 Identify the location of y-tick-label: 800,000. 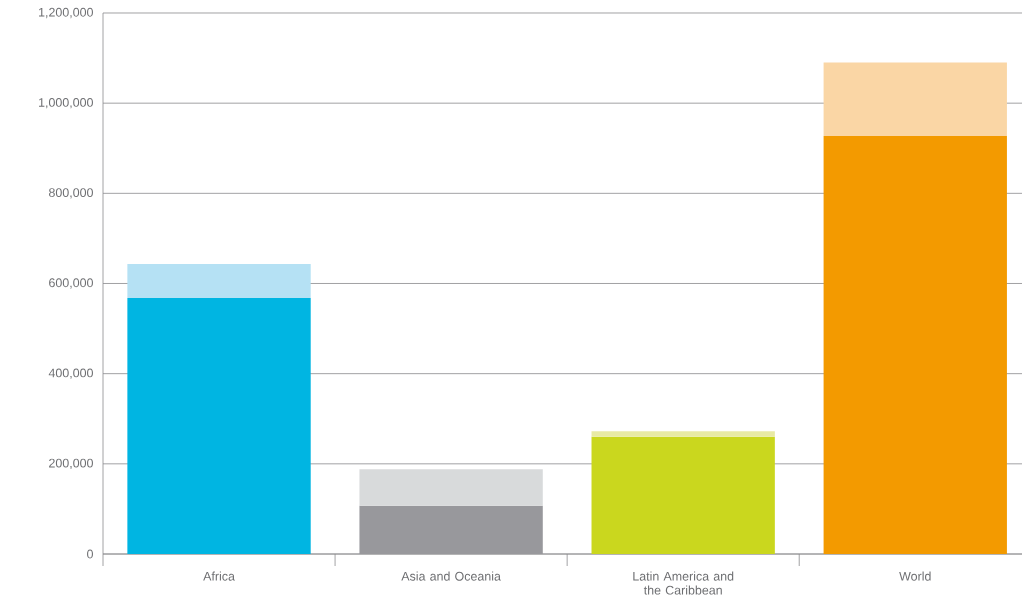
(71, 193).